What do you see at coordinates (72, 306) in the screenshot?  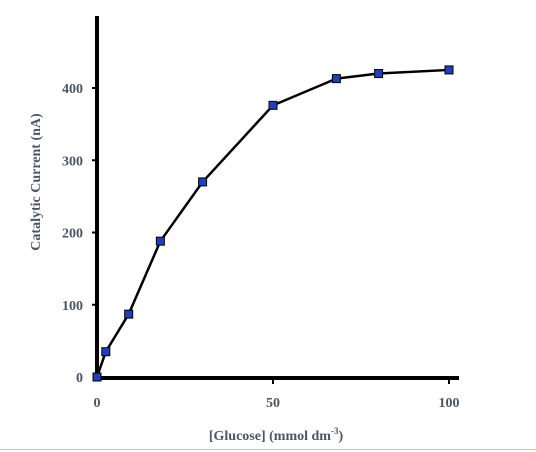 I see `y-tick-label: 100` at bounding box center [72, 306].